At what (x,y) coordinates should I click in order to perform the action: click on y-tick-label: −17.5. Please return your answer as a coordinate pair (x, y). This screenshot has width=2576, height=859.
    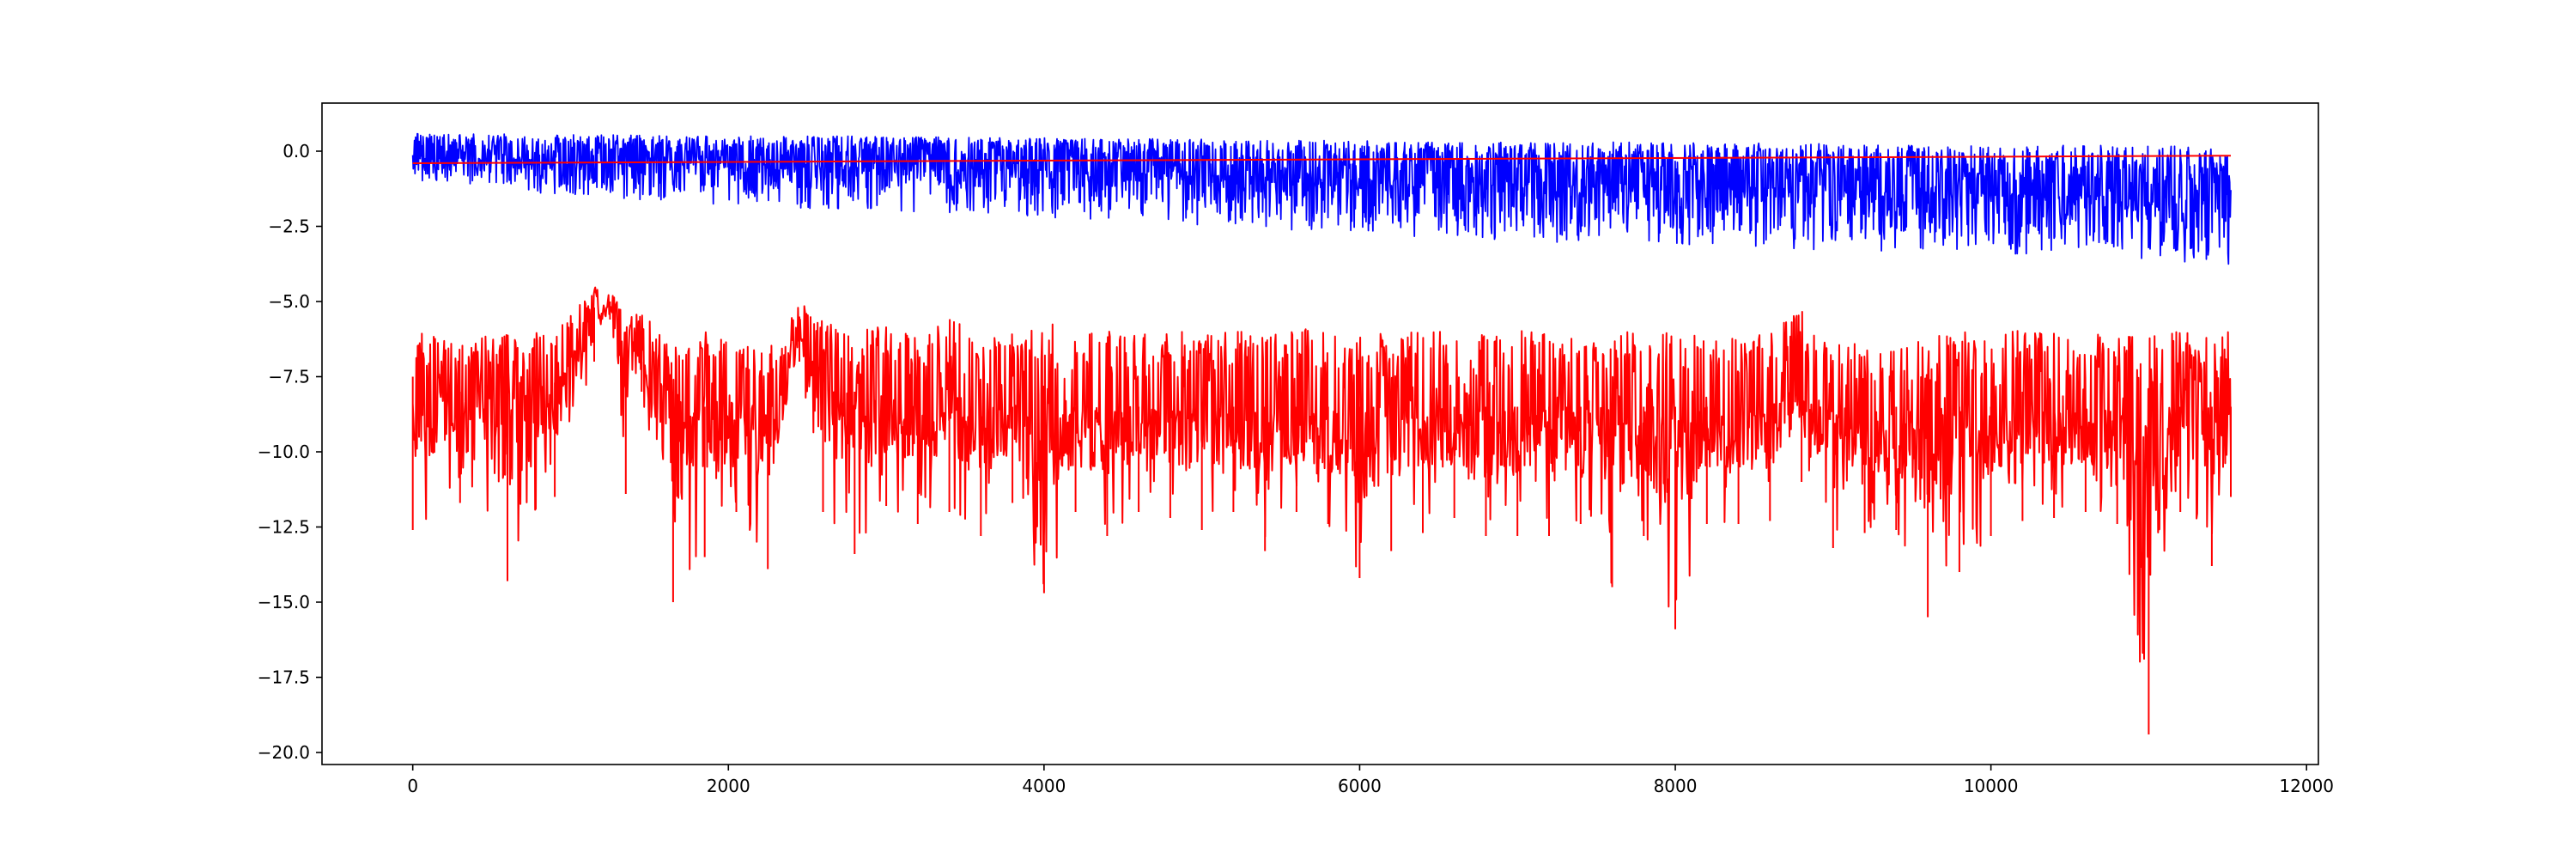
    Looking at the image, I should click on (284, 677).